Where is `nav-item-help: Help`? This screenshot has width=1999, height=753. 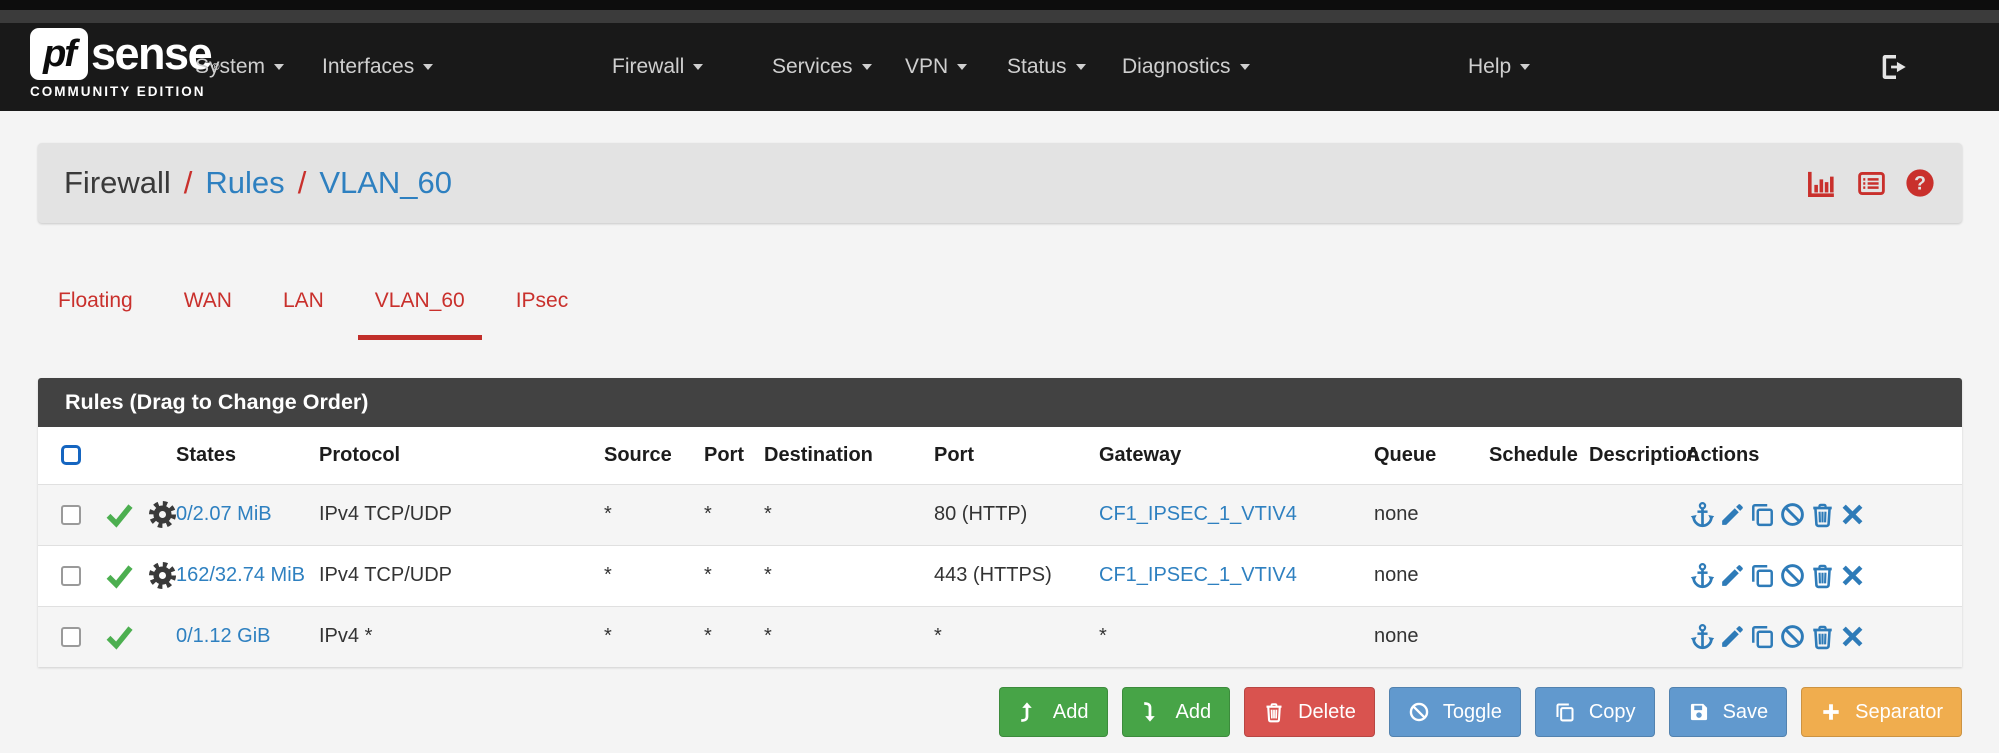 nav-item-help: Help is located at coordinates (1499, 67).